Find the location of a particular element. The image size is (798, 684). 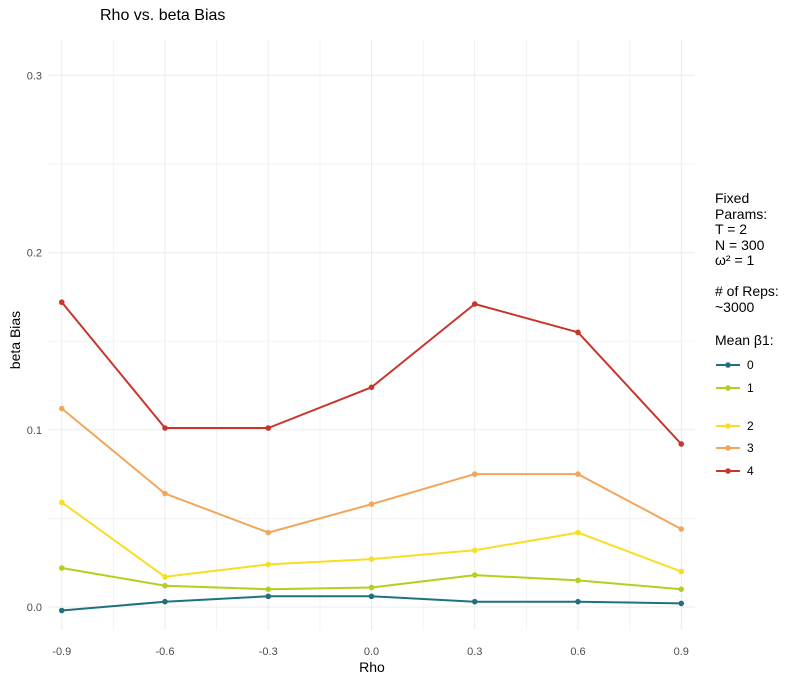

x-tick-label: 0.6 is located at coordinates (577, 652).